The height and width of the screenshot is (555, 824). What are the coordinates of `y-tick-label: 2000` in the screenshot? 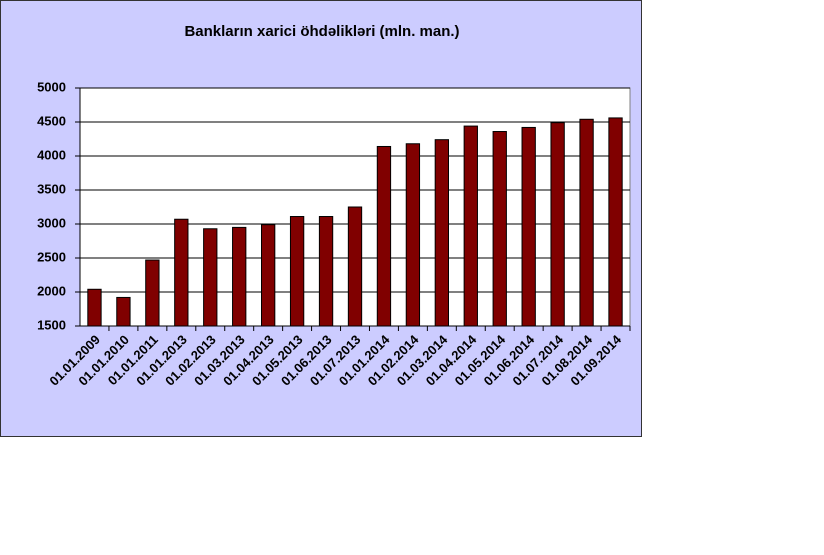 It's located at (51, 290).